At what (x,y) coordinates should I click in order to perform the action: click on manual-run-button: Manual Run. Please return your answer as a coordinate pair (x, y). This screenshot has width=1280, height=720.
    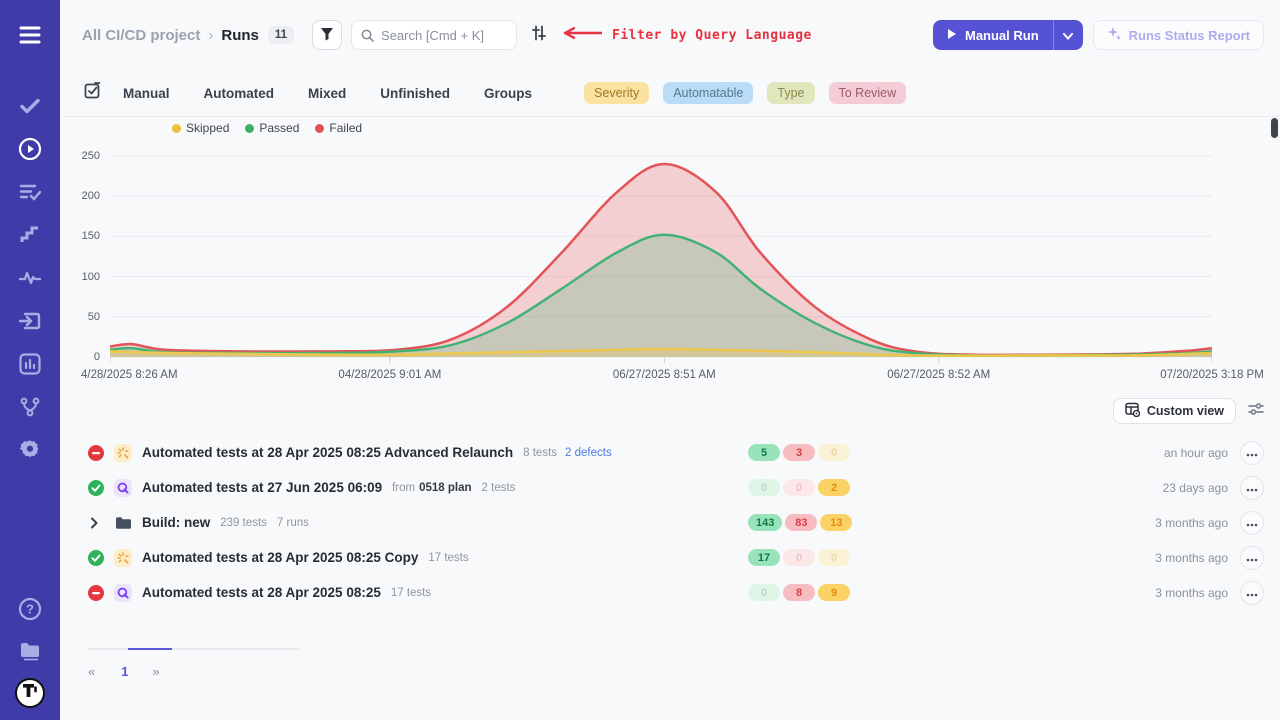
    Looking at the image, I should click on (993, 35).